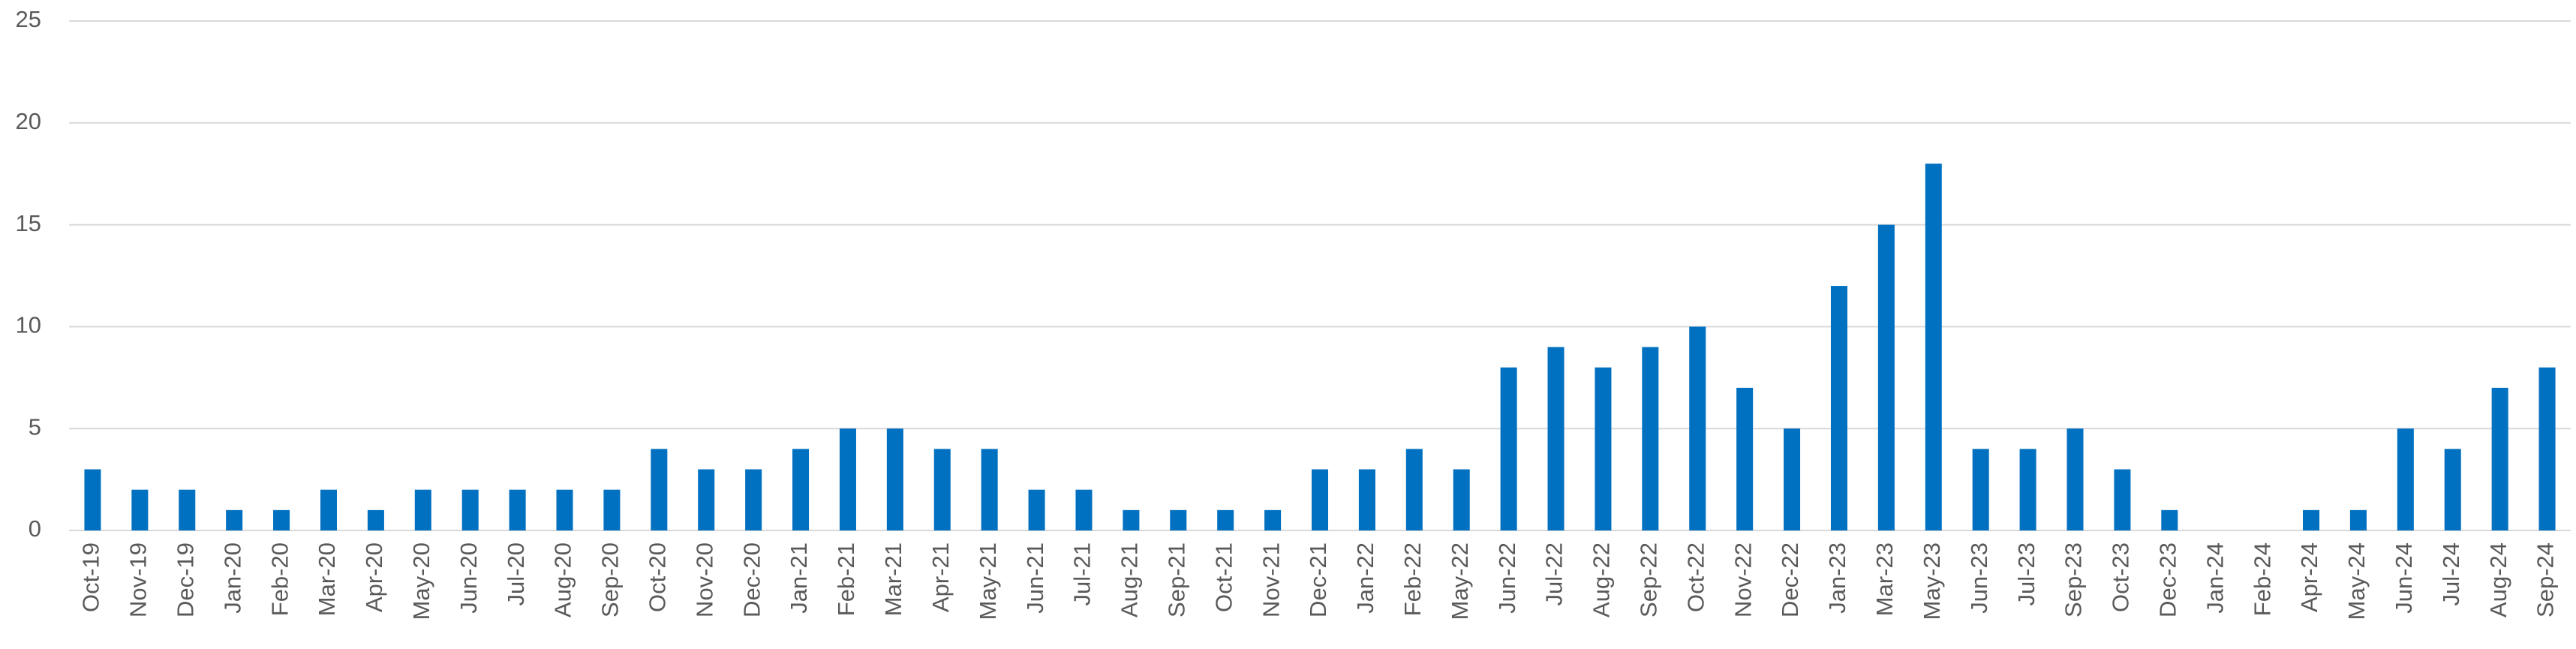  What do you see at coordinates (1884, 579) in the screenshot?
I see `x-tick-label: Mar-23` at bounding box center [1884, 579].